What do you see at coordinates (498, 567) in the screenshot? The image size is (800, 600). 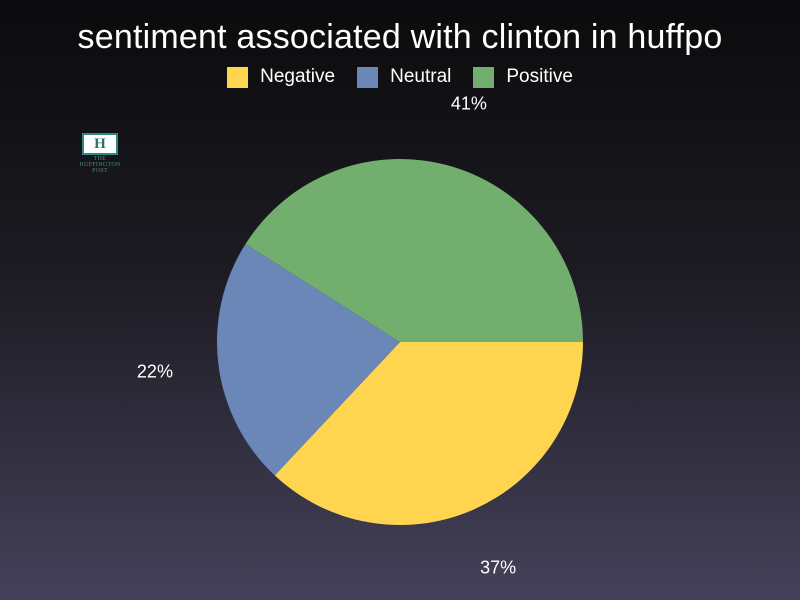 I see `slice-label-negative: 37%` at bounding box center [498, 567].